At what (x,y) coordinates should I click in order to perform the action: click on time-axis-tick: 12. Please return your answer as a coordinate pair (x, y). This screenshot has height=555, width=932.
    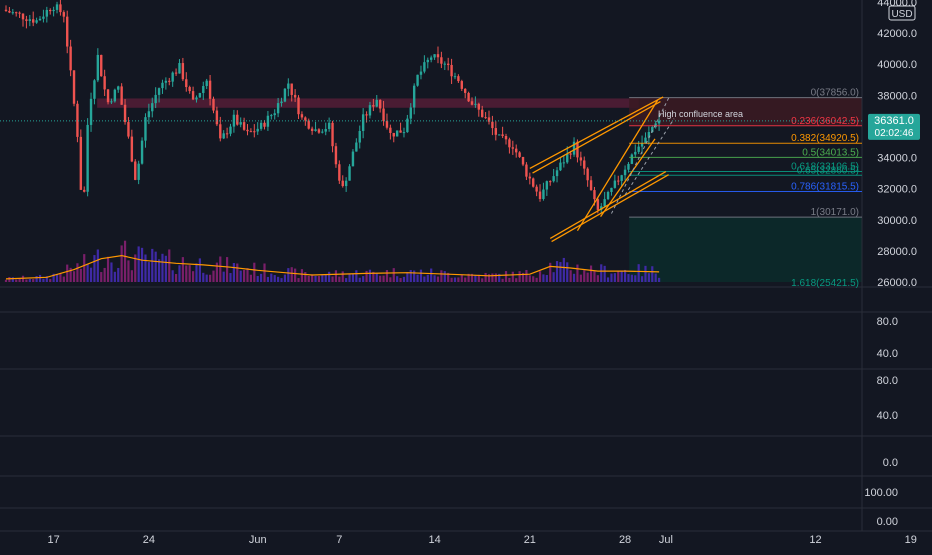
    Looking at the image, I should click on (815, 540).